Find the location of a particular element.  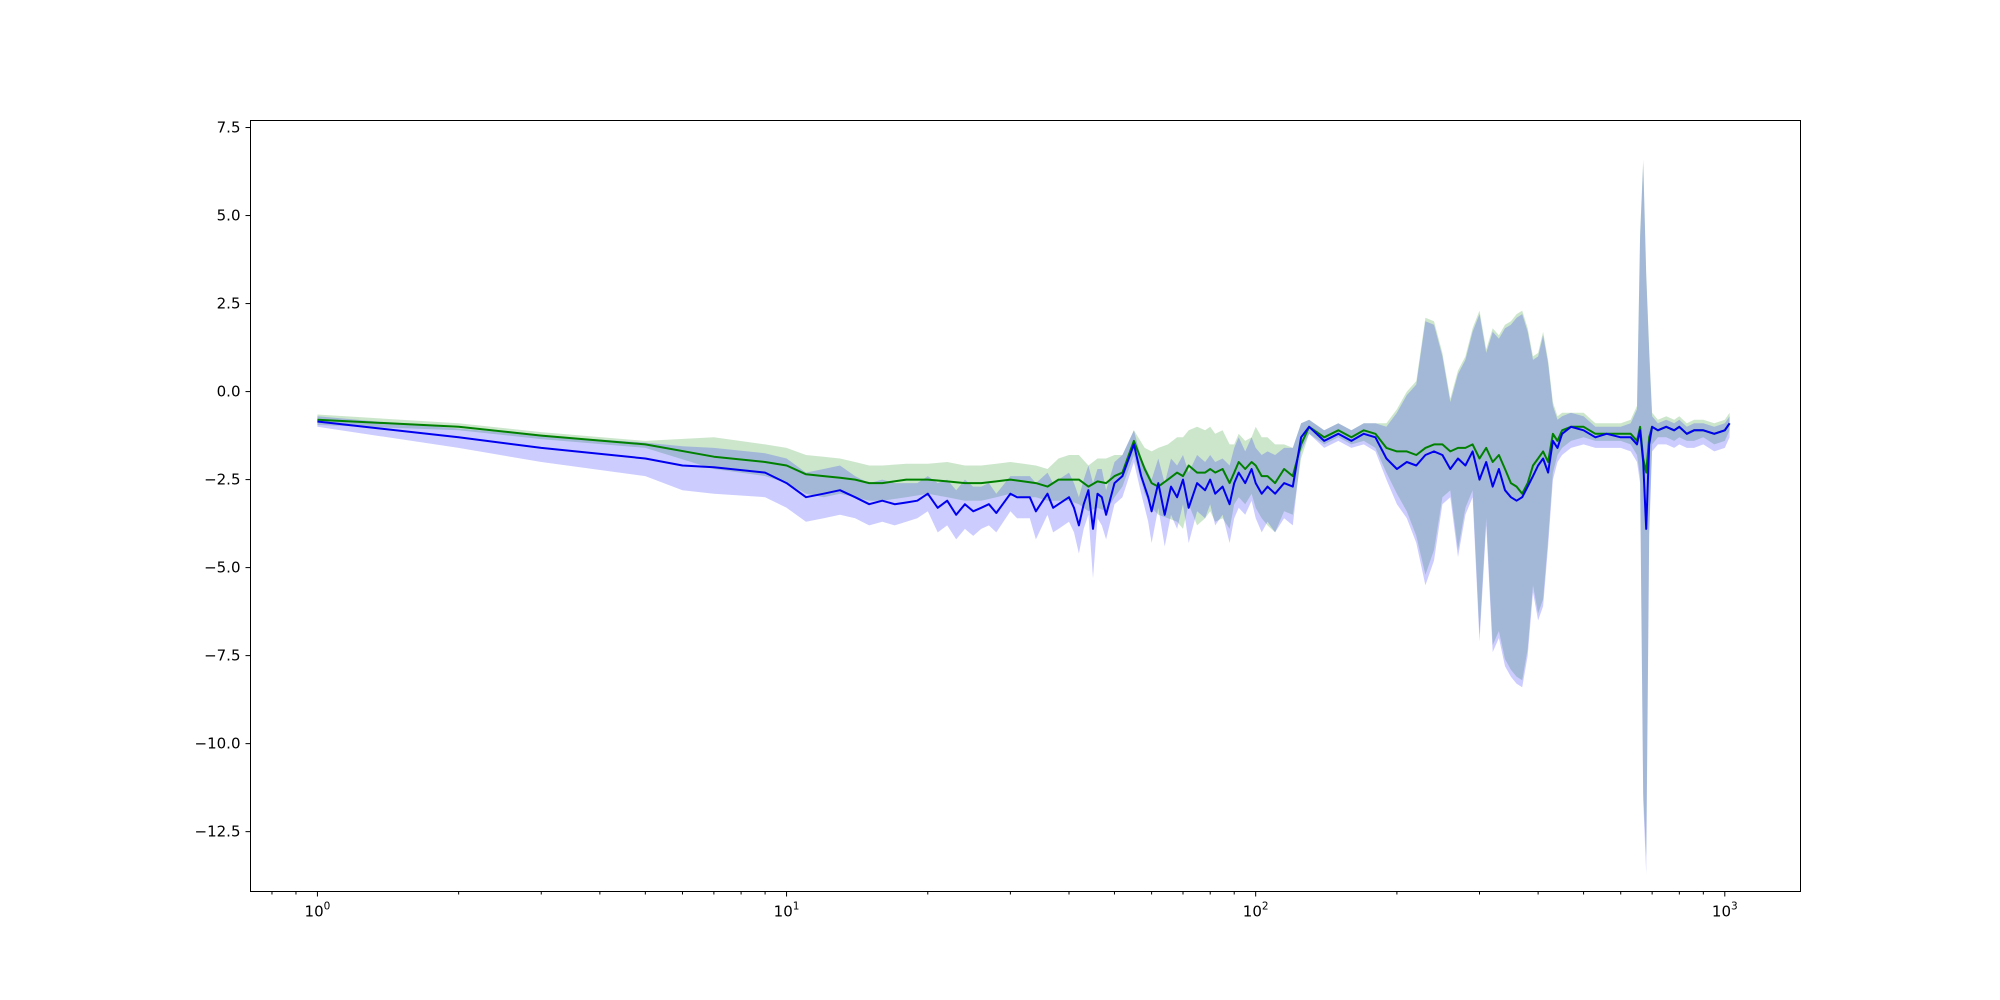

series-lines is located at coordinates (1024, 474).